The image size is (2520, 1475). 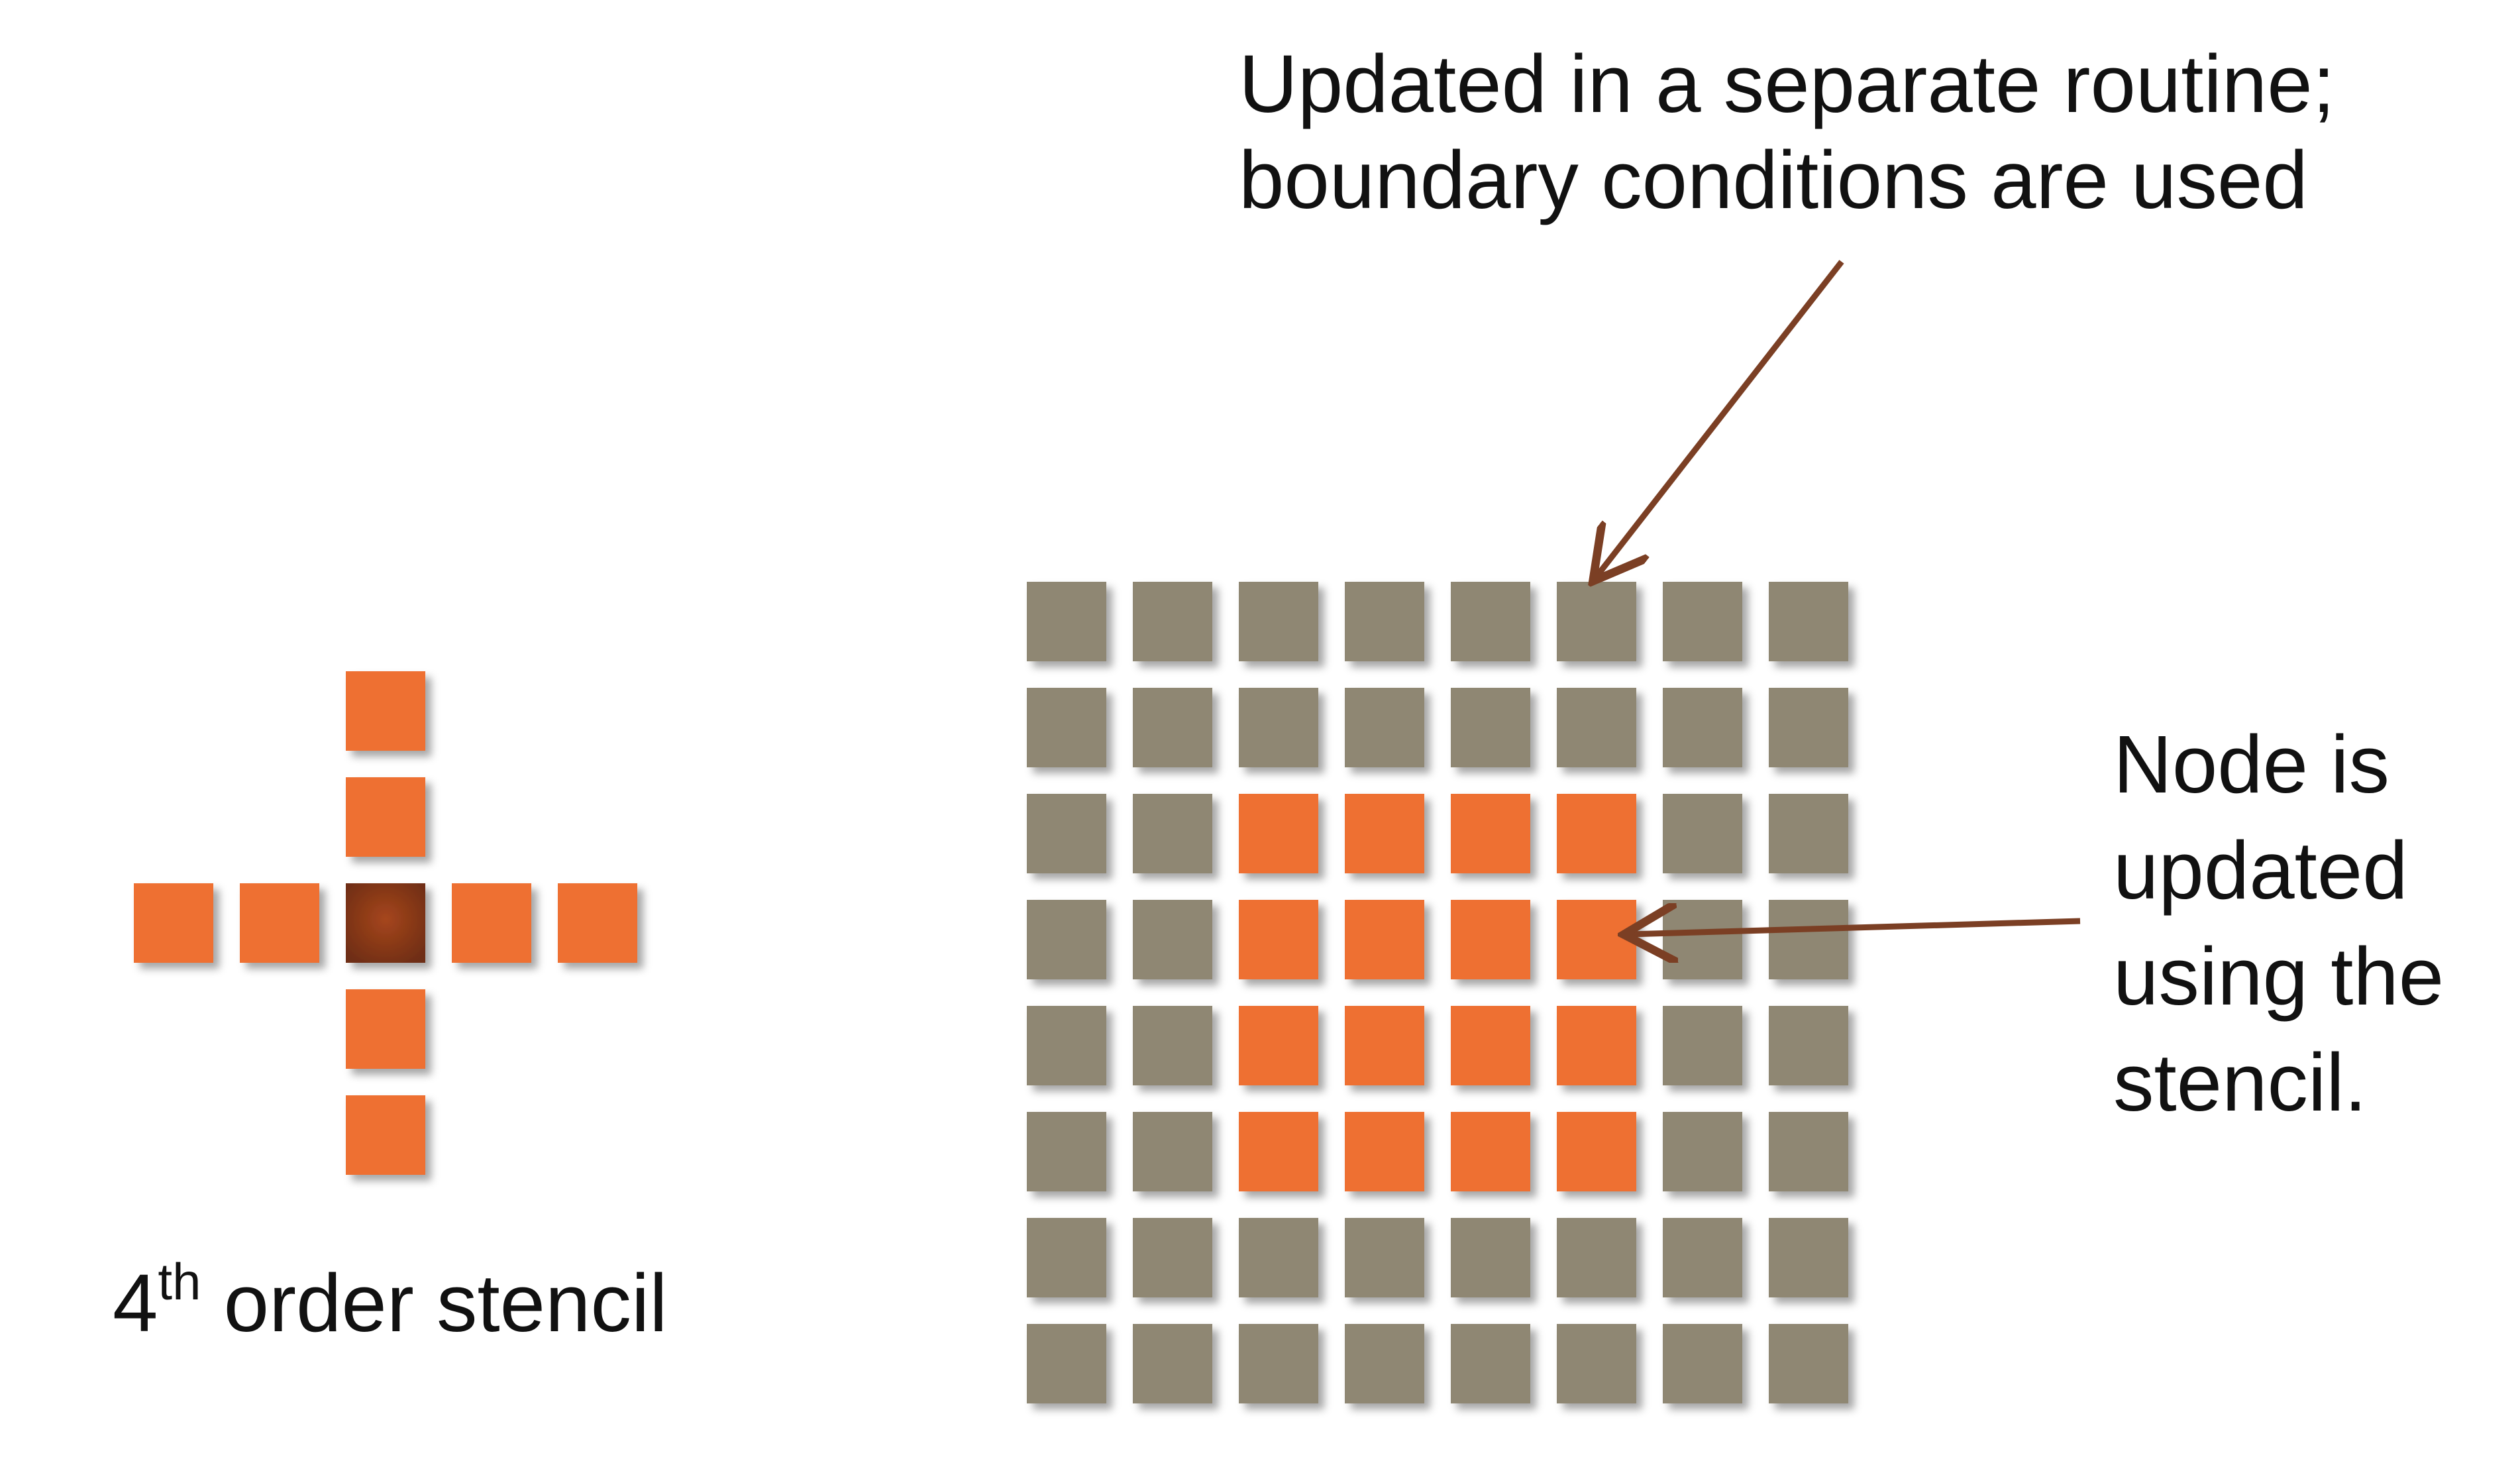 What do you see at coordinates (179, 1281) in the screenshot?
I see `stencil-order-suffix: th` at bounding box center [179, 1281].